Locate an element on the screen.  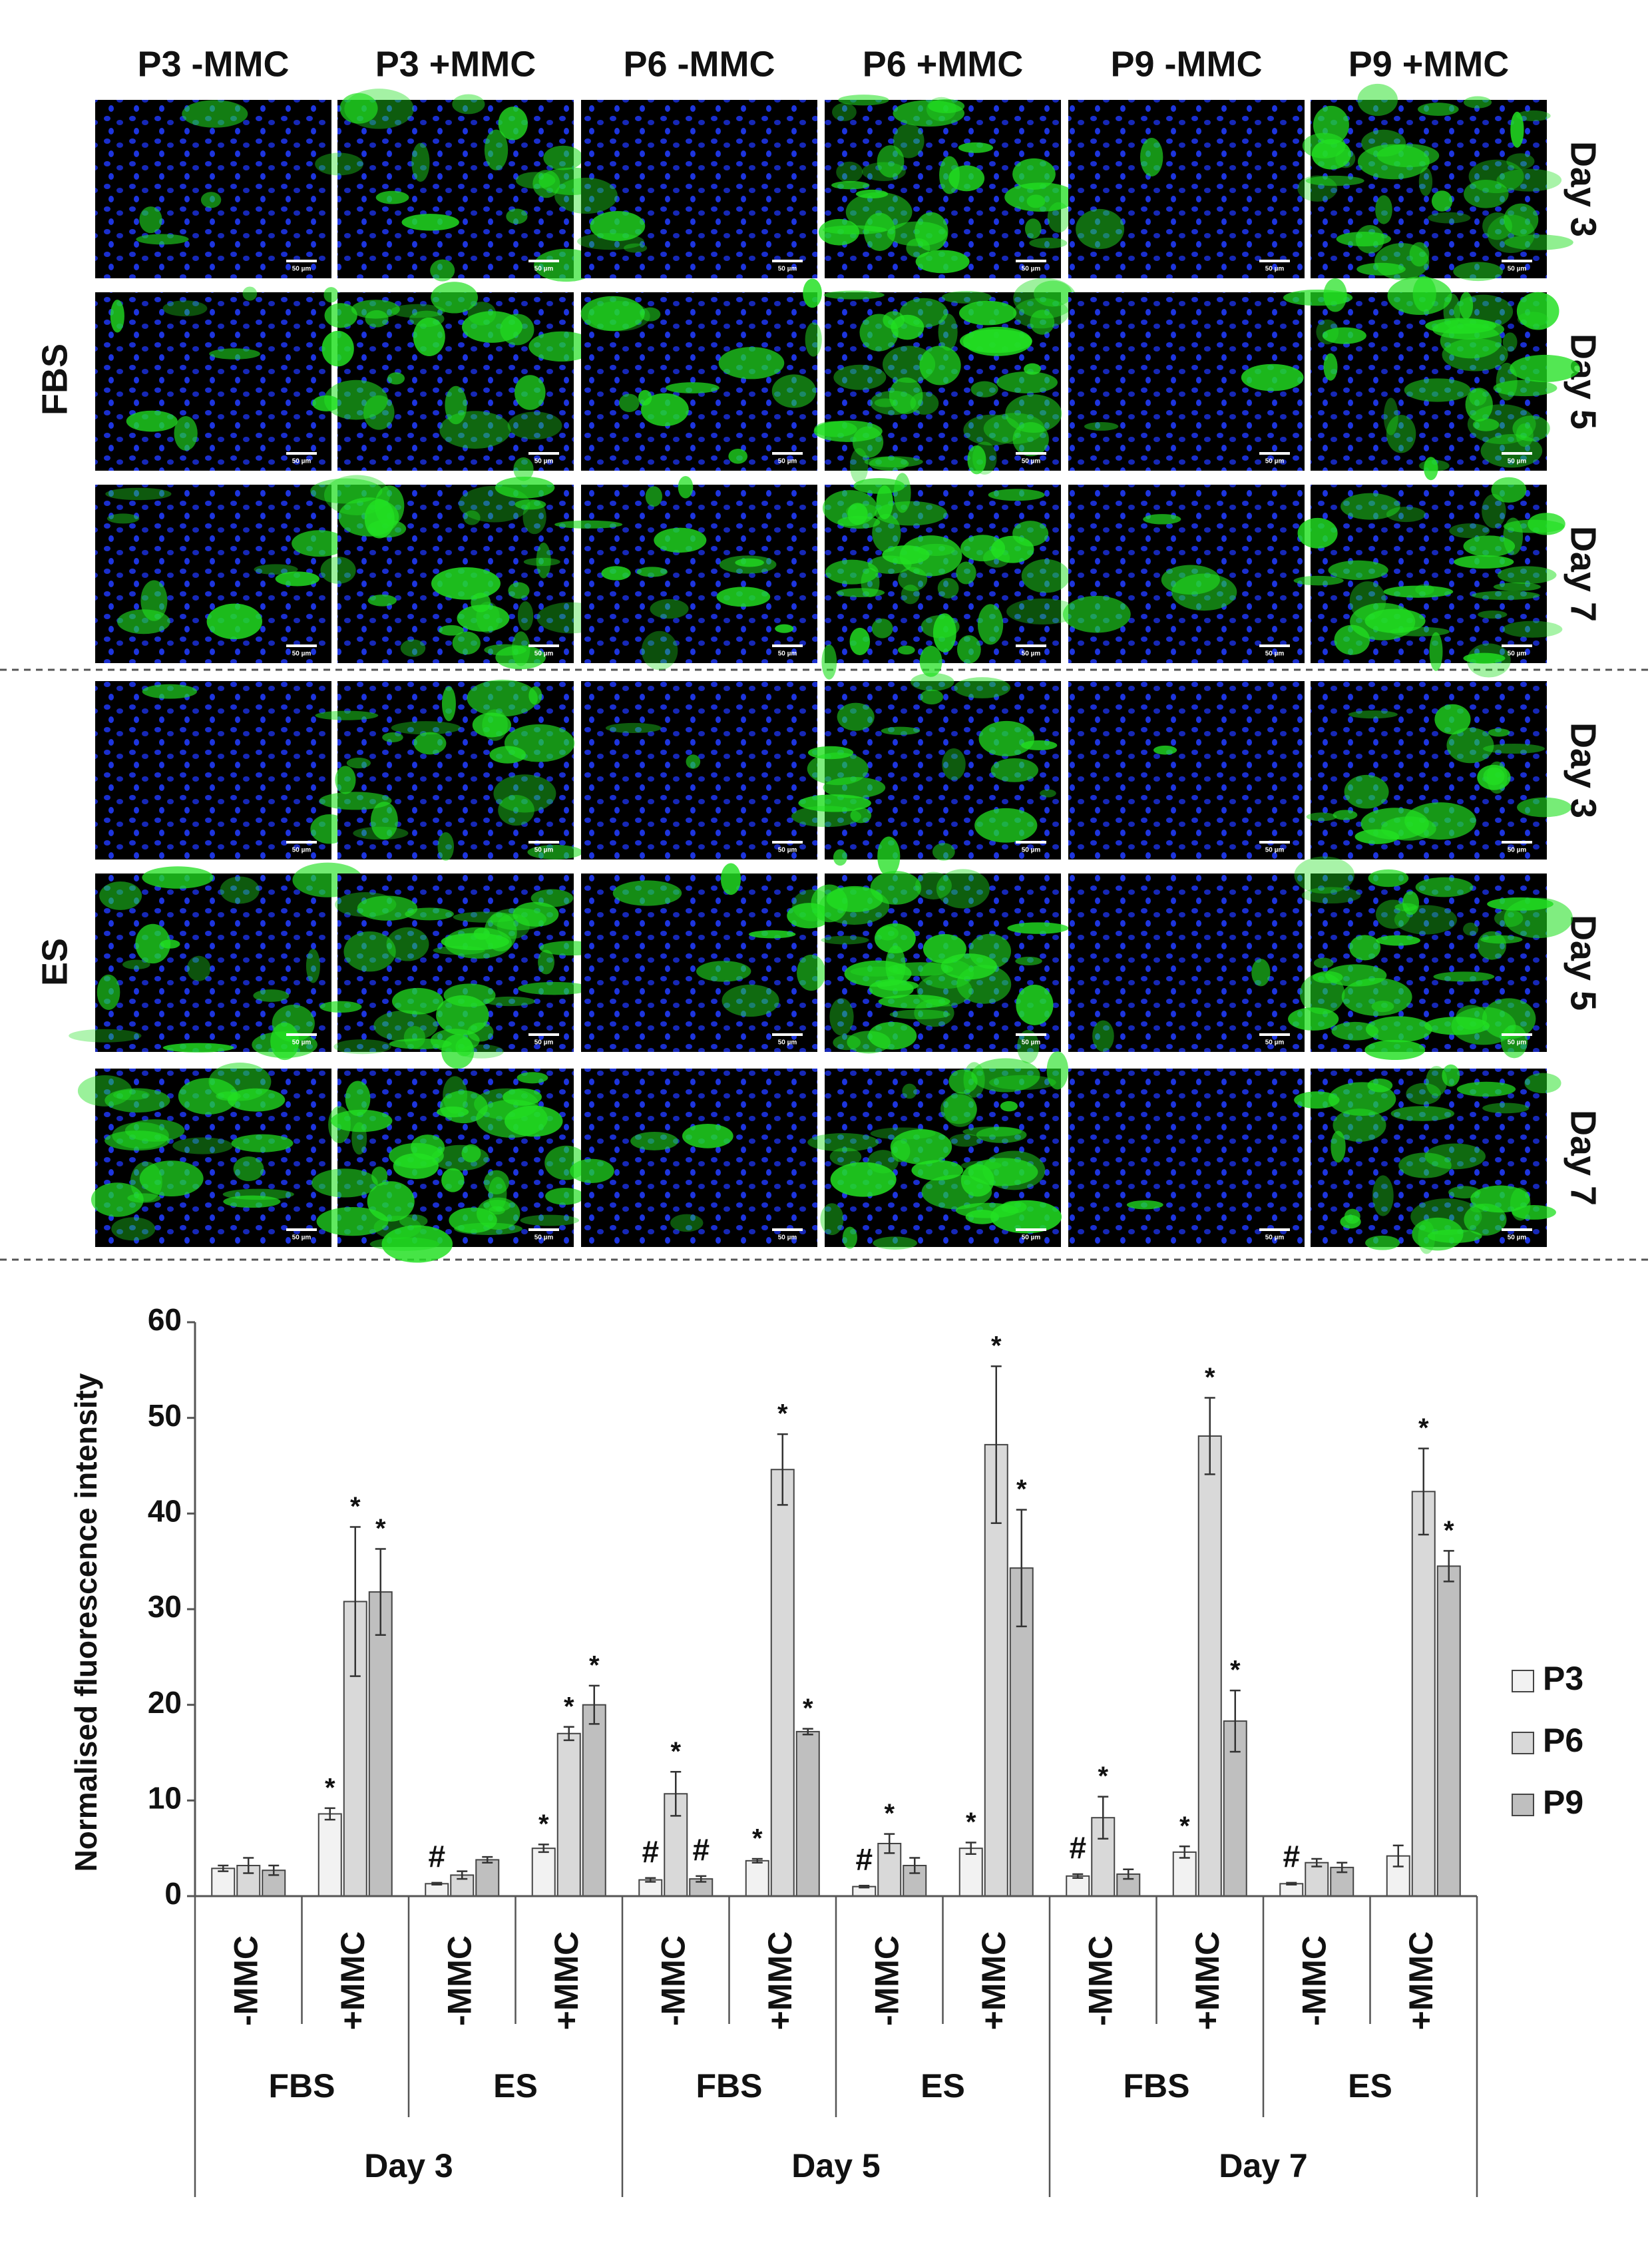
group-label: ES is located at coordinates (943, 2086).